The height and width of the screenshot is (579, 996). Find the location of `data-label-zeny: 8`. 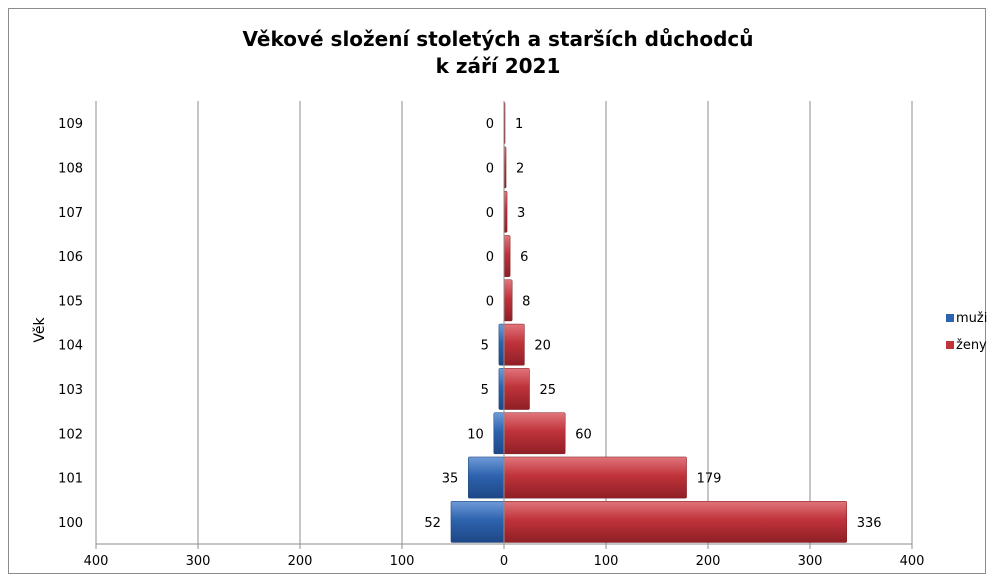

data-label-zeny: 8 is located at coordinates (526, 301).